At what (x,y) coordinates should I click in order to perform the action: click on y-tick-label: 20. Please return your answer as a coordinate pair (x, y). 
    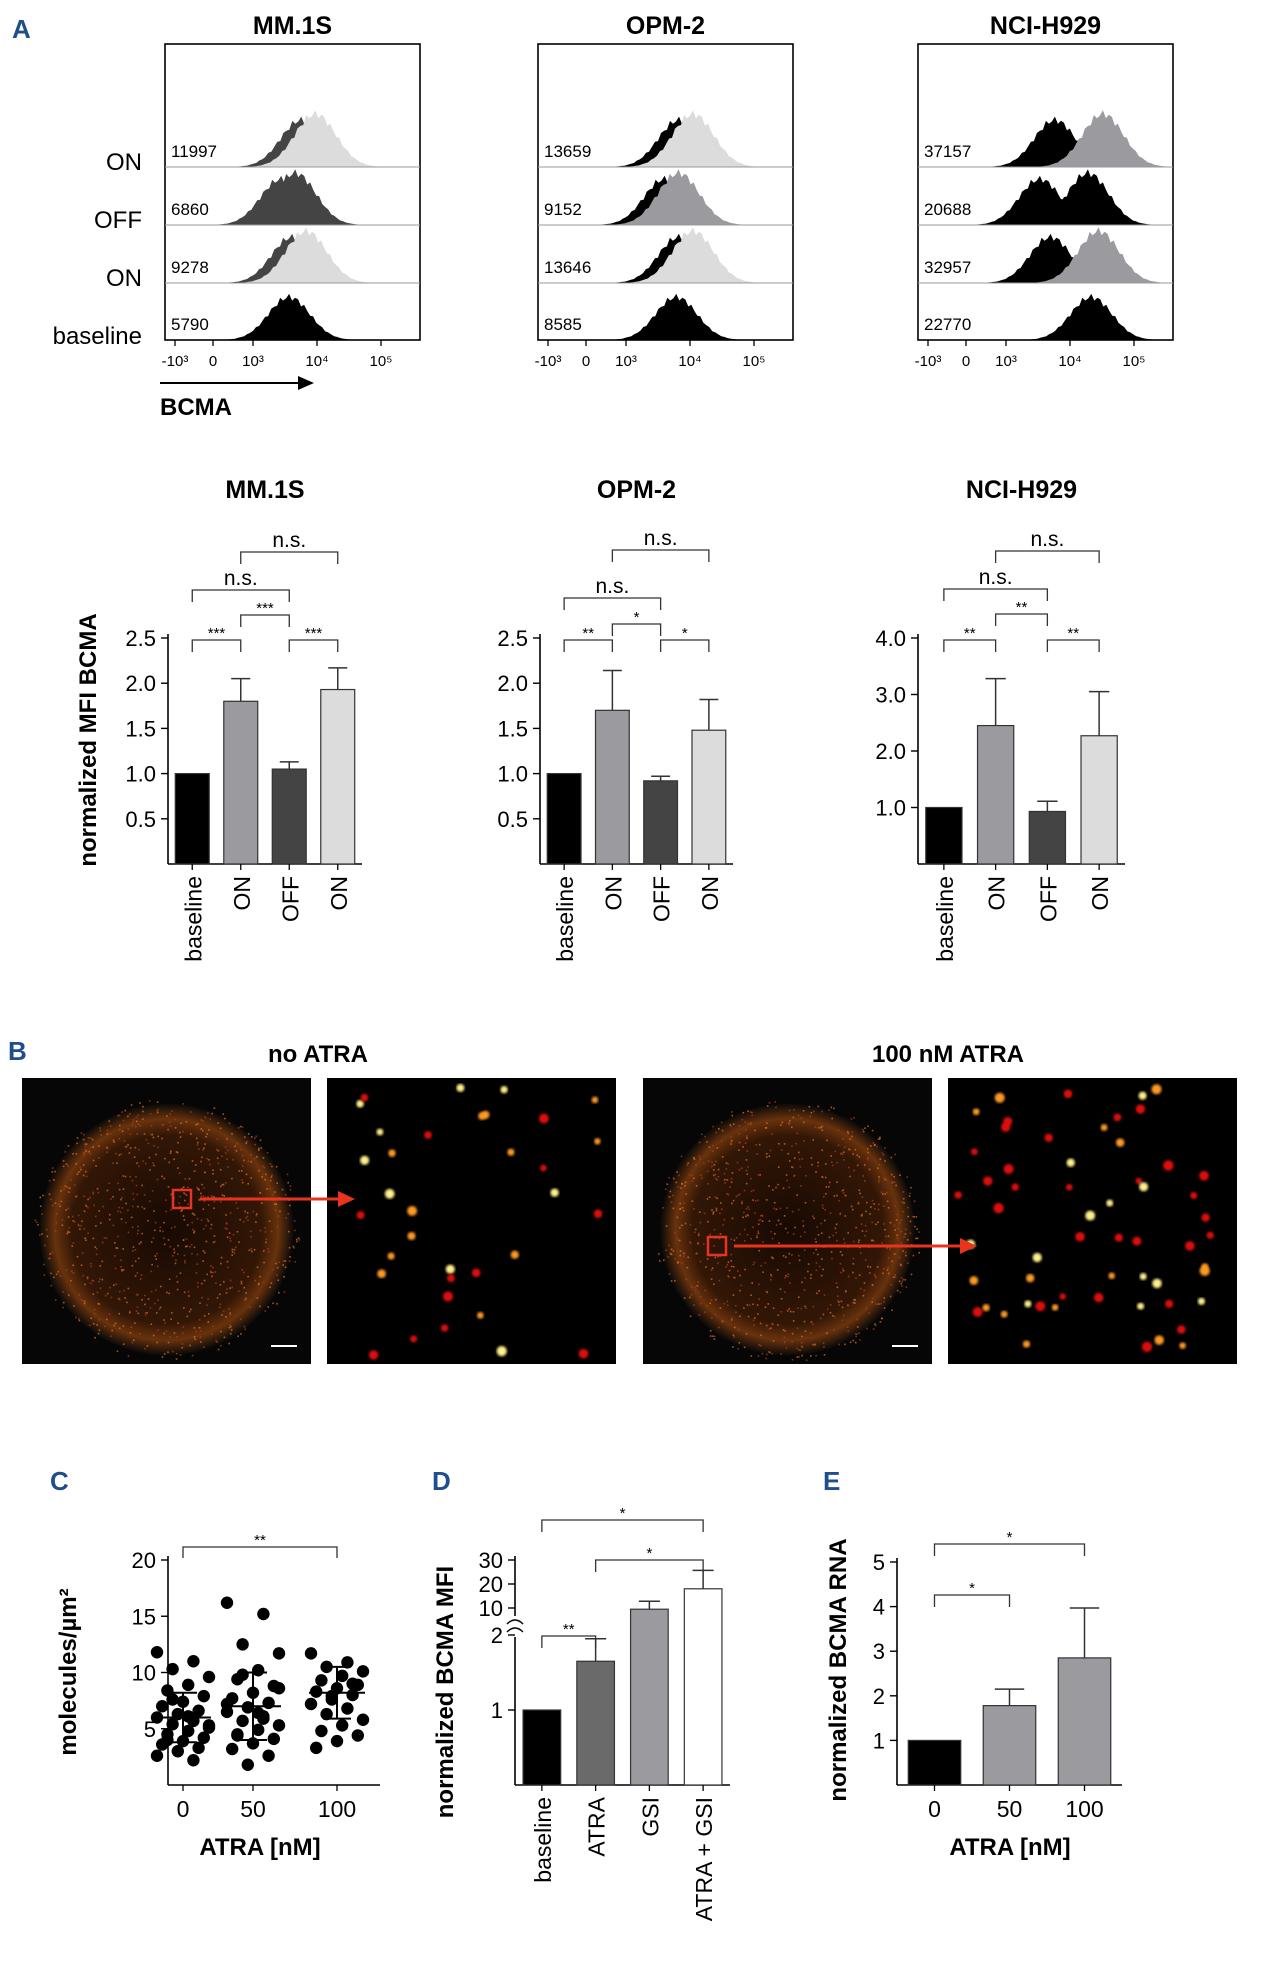
    Looking at the image, I should click on (144, 1560).